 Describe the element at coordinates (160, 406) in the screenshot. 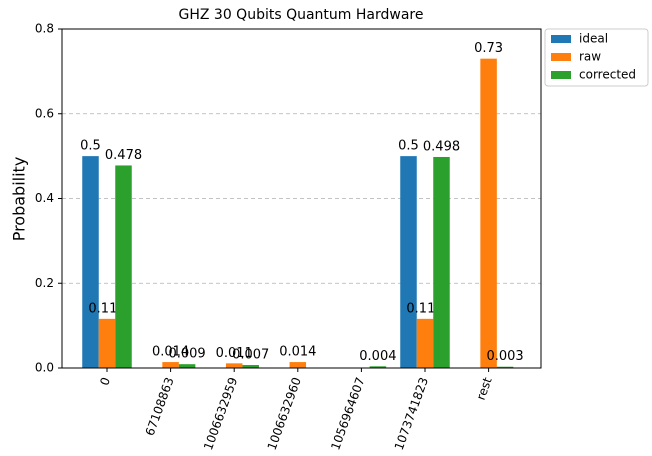

I see `x-tick-label: 67108863` at that location.